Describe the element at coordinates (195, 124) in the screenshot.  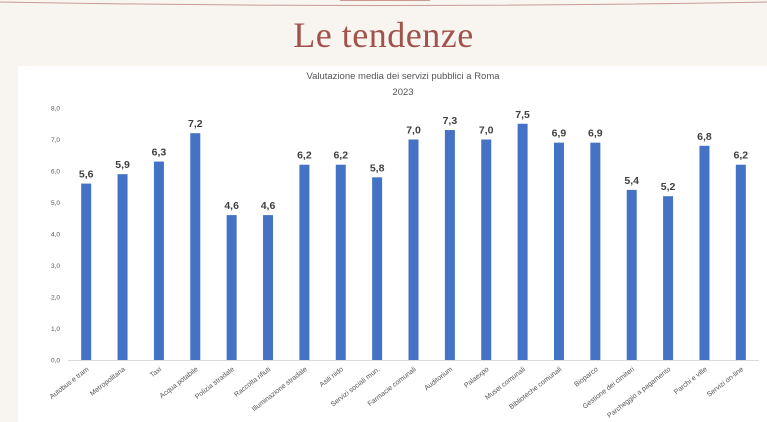
I see `data-label: 7,2` at that location.